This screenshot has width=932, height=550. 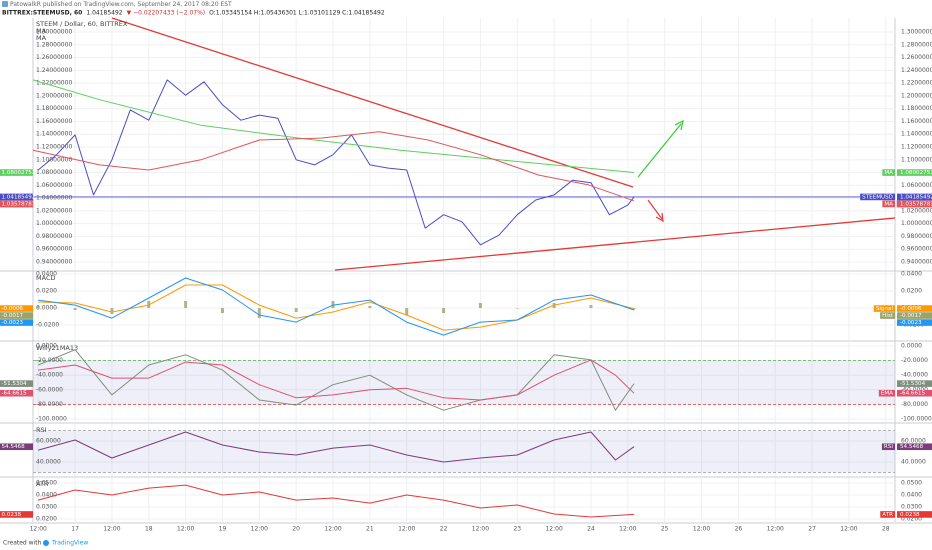 I want to click on x-tick-label: 26, so click(x=739, y=529).